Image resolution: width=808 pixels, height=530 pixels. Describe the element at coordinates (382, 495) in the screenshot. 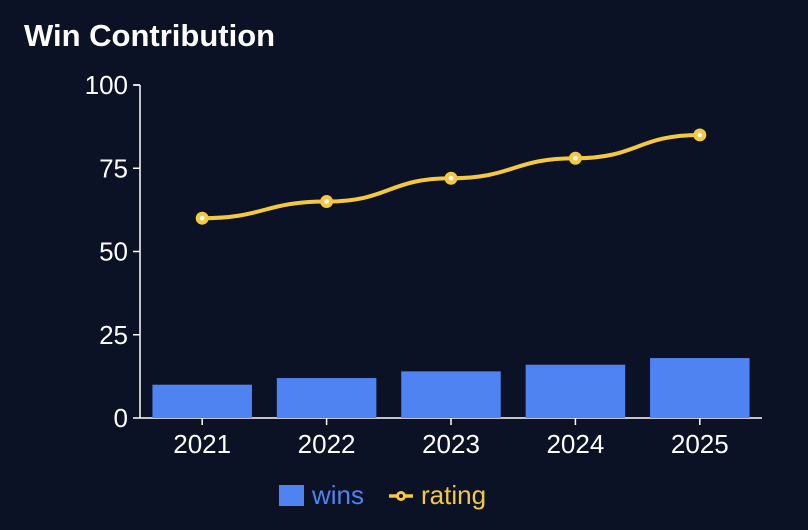

I see `chart-legend: wins rating` at that location.